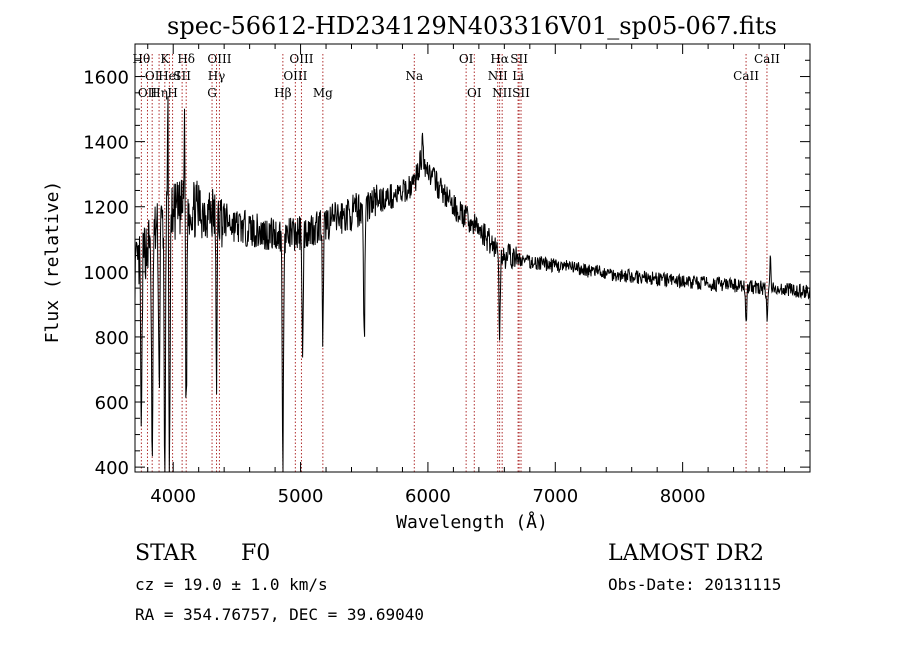  I want to click on y-tick-label: 1200, so click(106, 208).